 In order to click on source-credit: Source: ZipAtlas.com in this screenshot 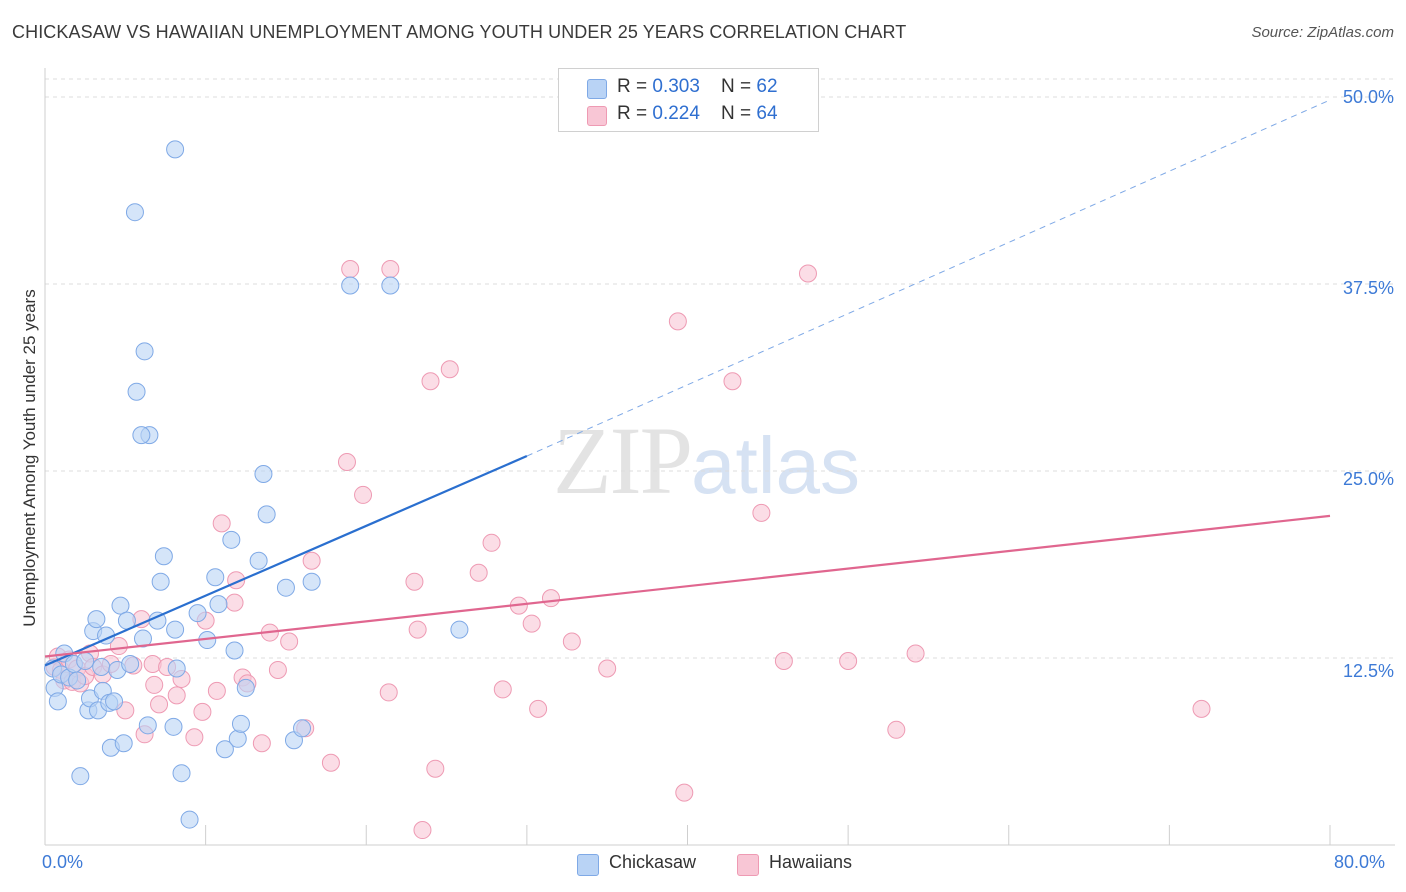, I will do `click(1322, 32)`.